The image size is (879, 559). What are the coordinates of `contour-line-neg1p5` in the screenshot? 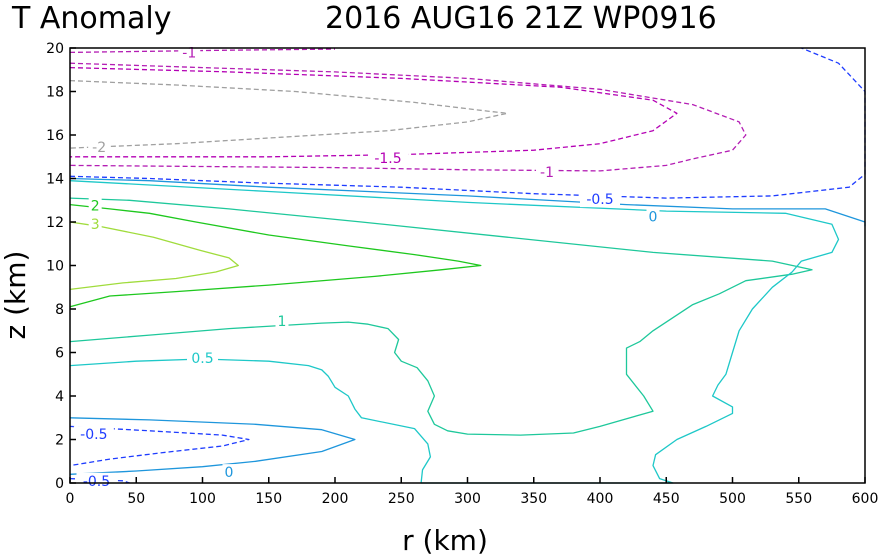 It's located at (373, 112).